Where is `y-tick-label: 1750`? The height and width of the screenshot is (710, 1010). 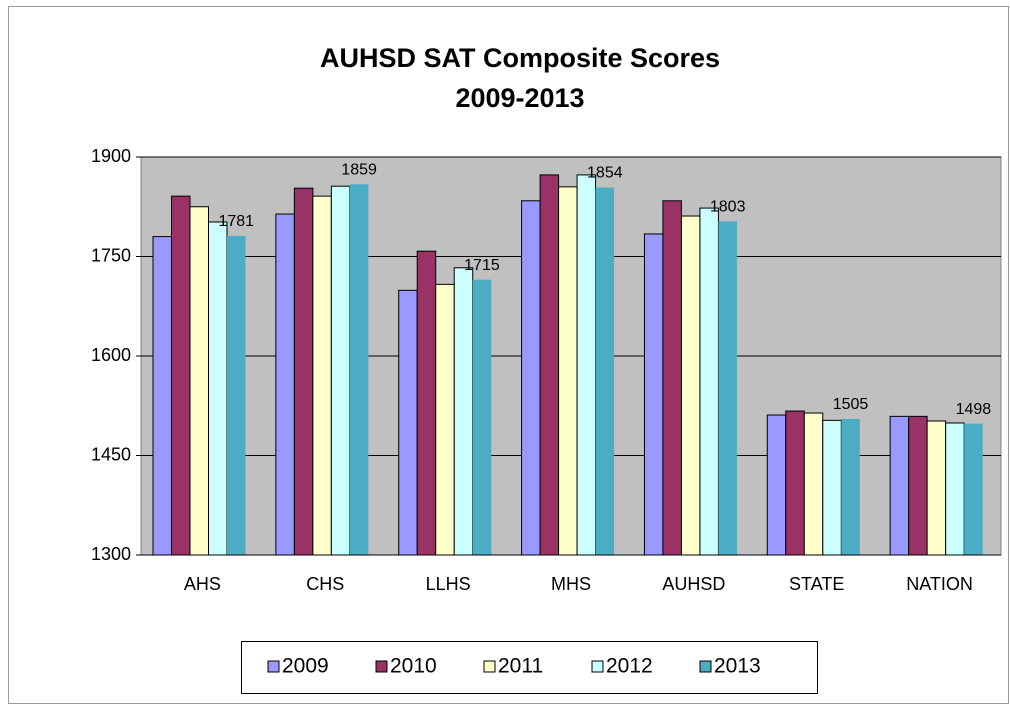
y-tick-label: 1750 is located at coordinates (111, 255).